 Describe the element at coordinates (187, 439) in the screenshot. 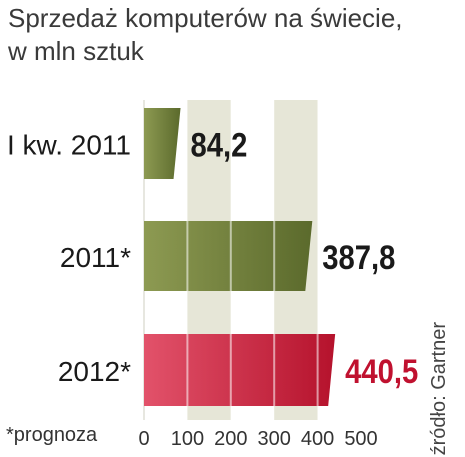

I see `x-tick-label: 100` at that location.